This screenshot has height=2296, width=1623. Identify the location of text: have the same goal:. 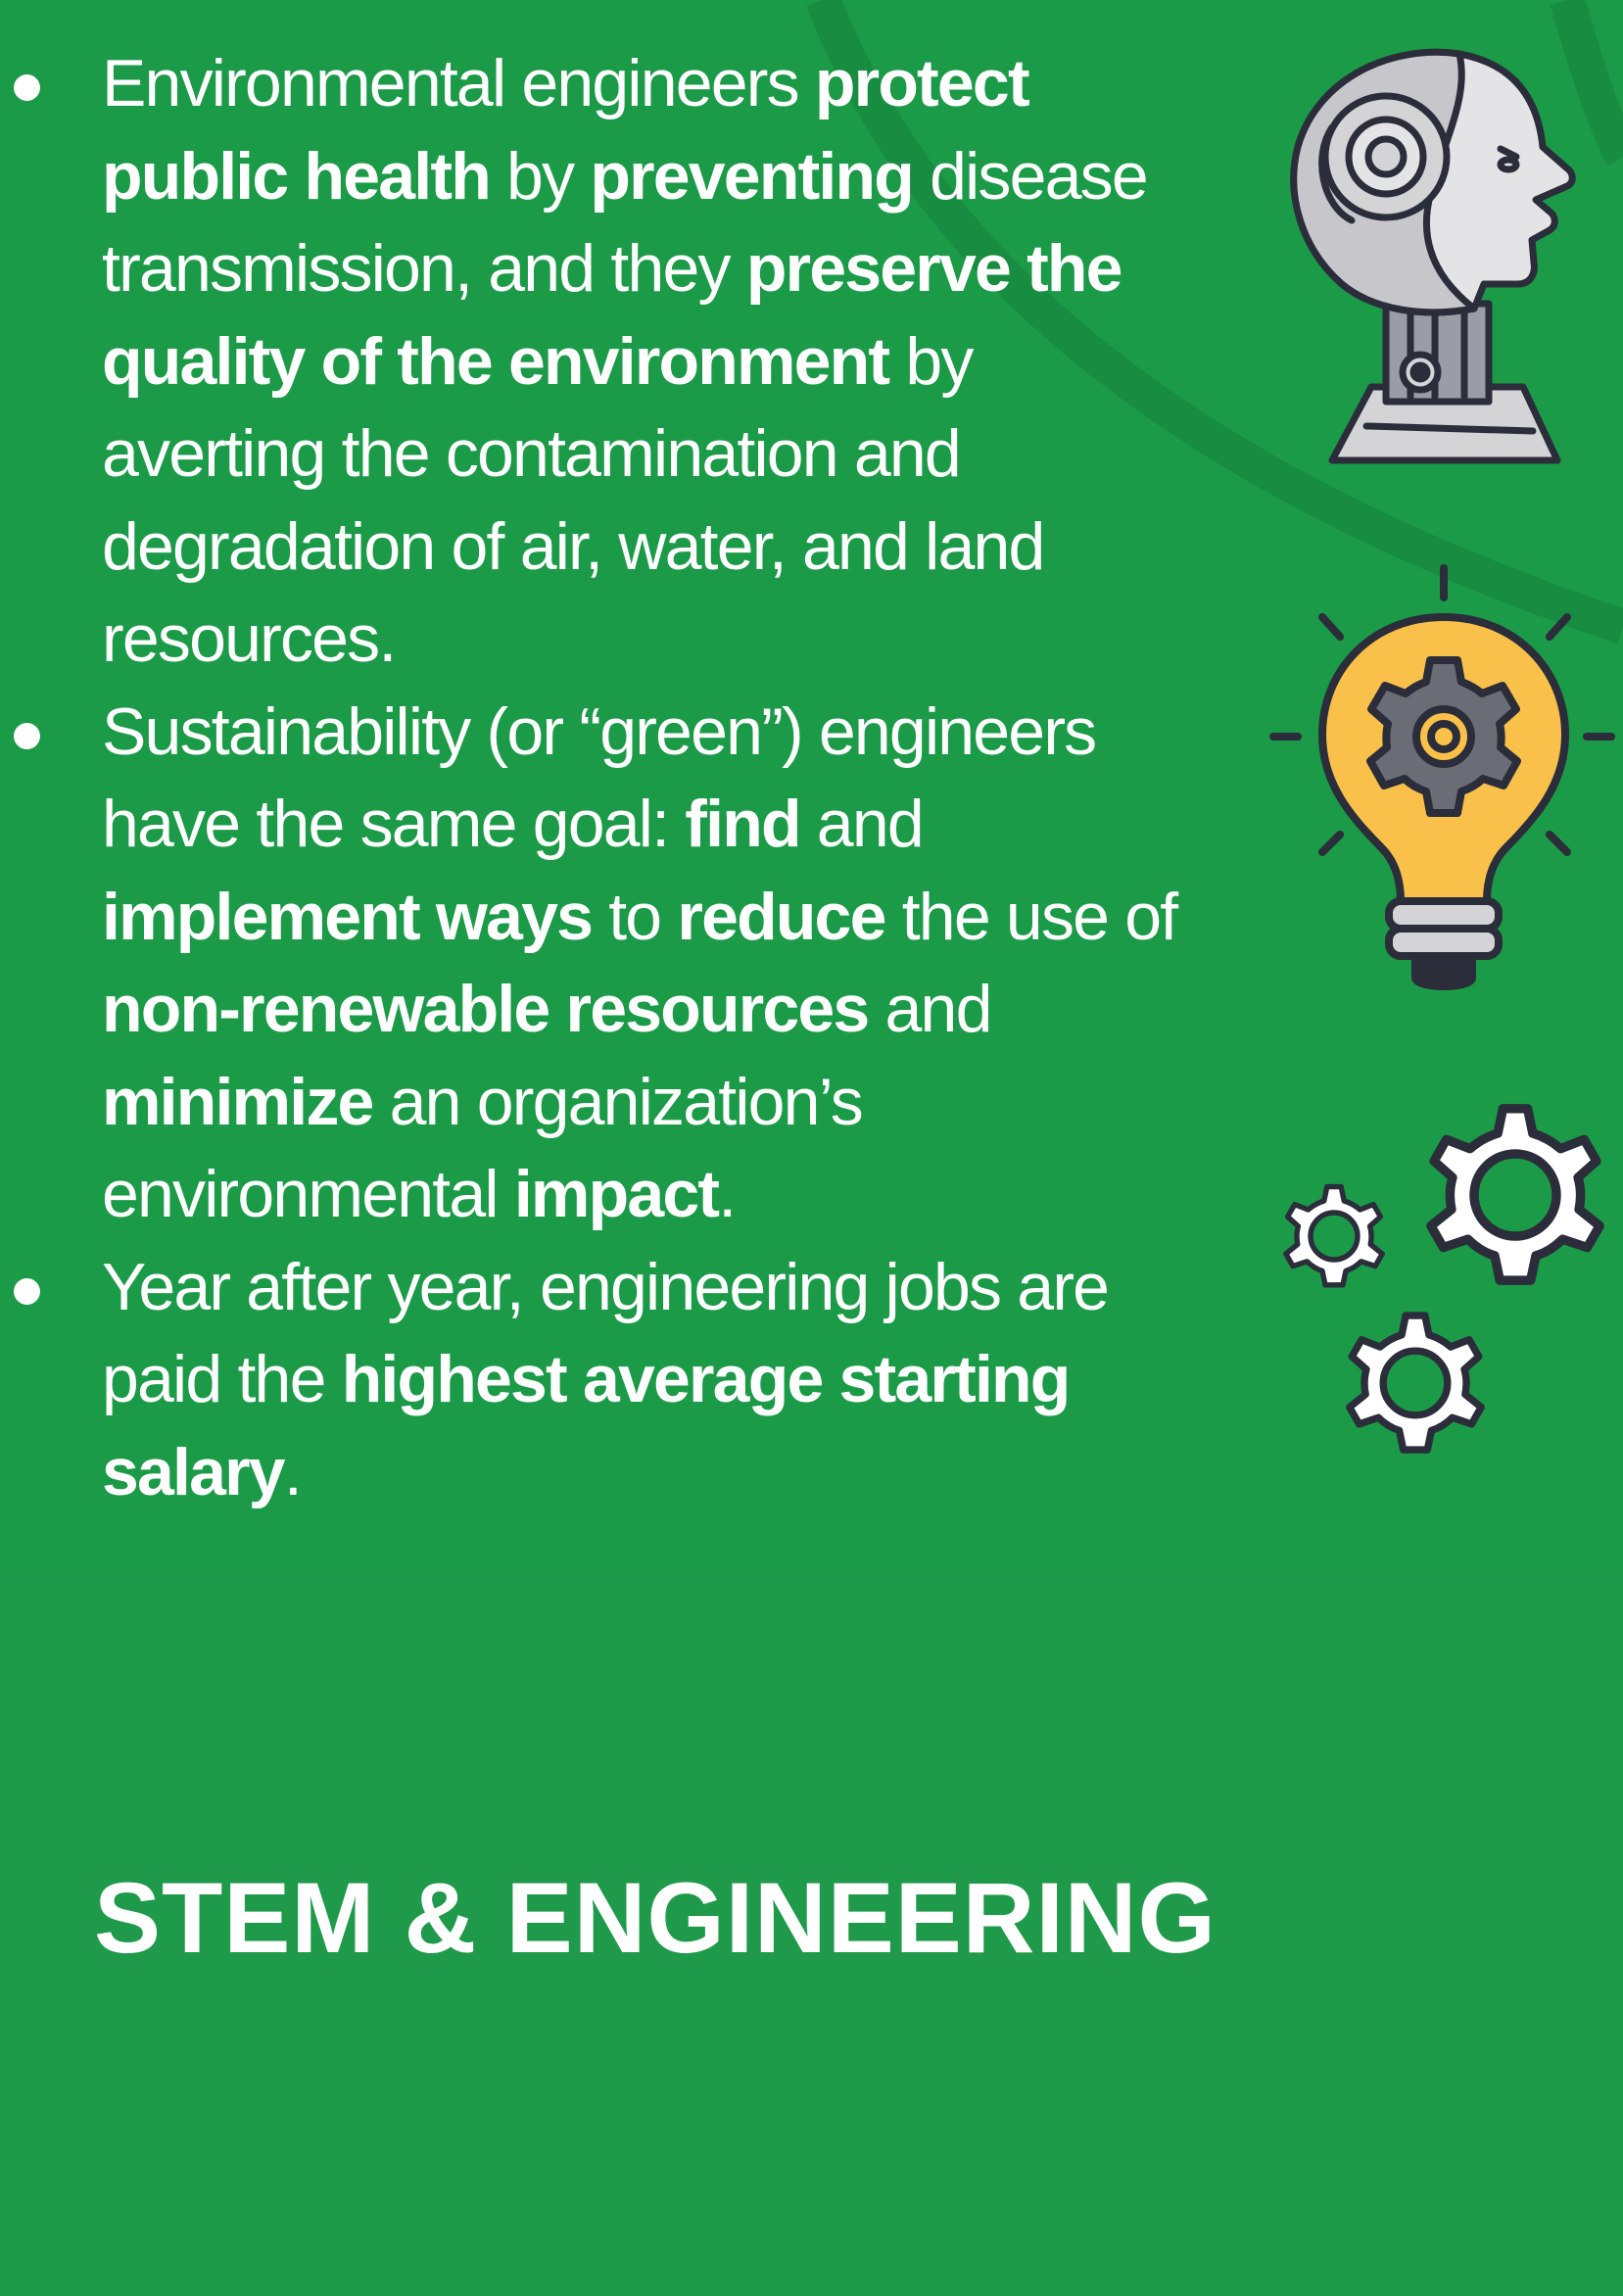
(394, 824).